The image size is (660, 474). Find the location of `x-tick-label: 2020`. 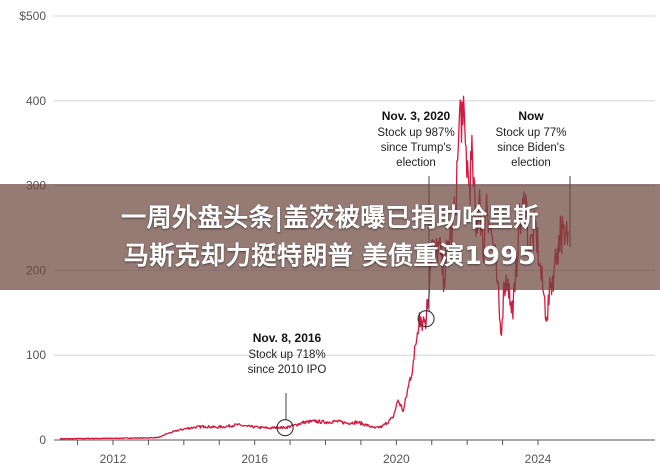

x-tick-label: 2020 is located at coordinates (396, 459).